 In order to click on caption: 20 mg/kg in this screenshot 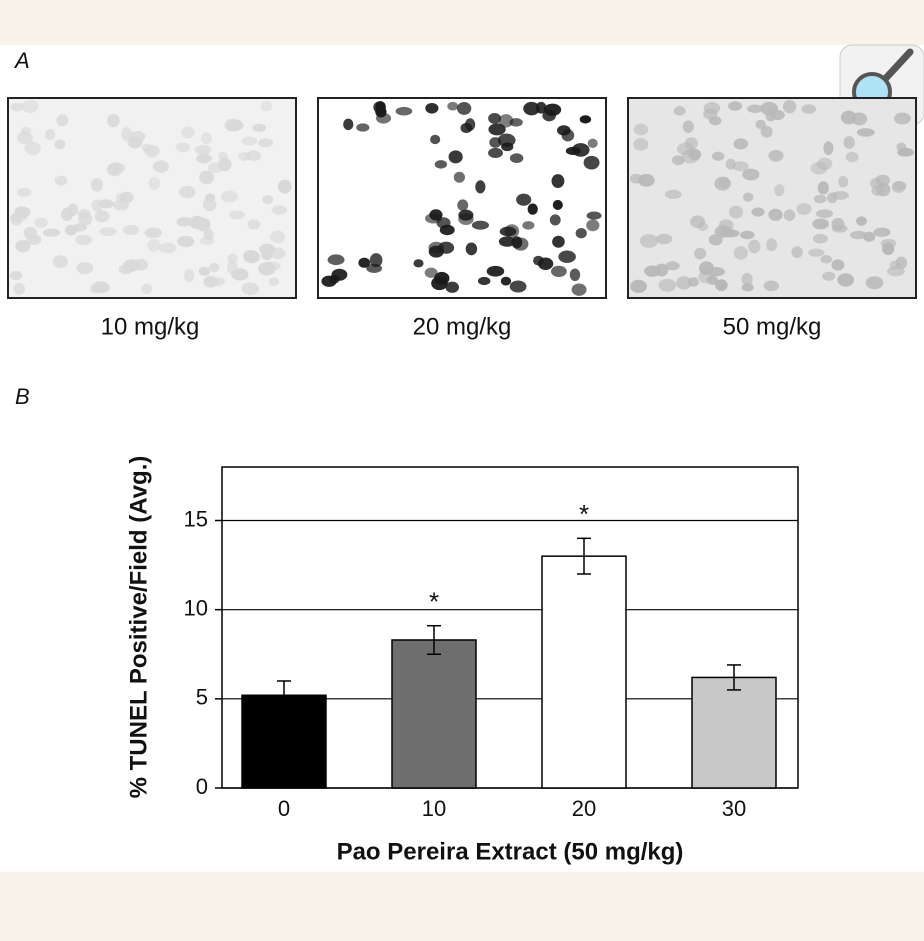, I will do `click(462, 326)`.